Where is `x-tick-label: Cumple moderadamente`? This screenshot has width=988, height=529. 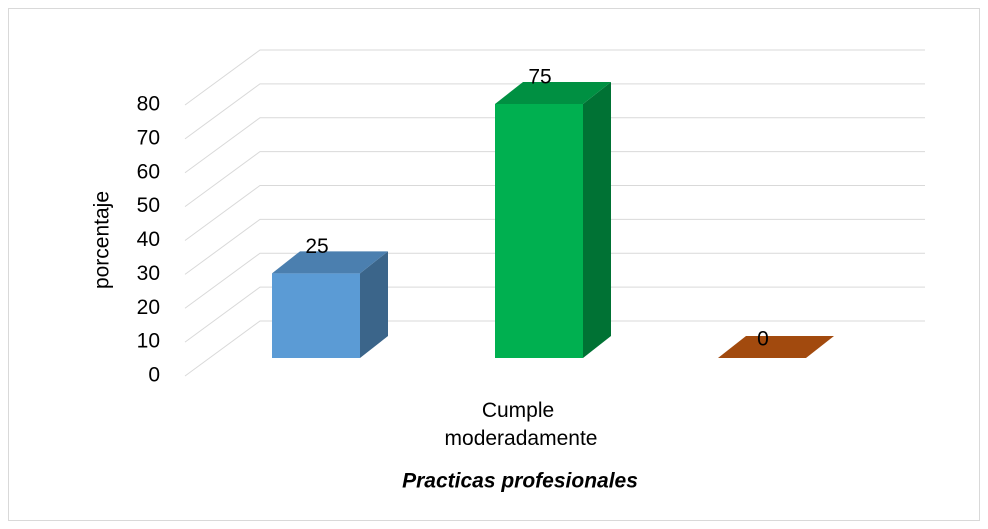 x-tick-label: Cumple moderadamente is located at coordinates (521, 424).